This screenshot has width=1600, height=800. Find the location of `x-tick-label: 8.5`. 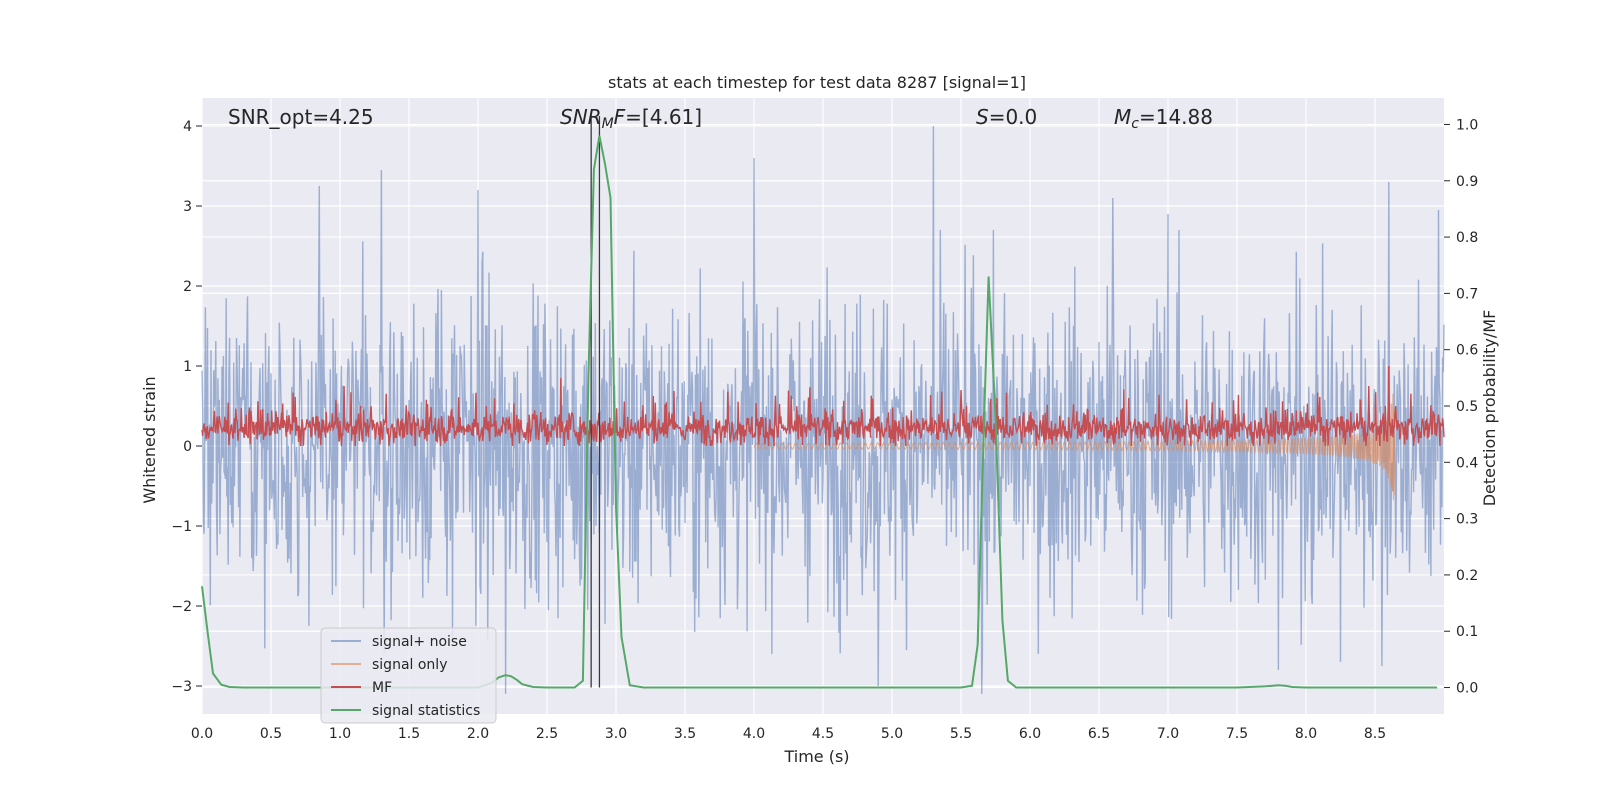

x-tick-label: 8.5 is located at coordinates (1375, 734).